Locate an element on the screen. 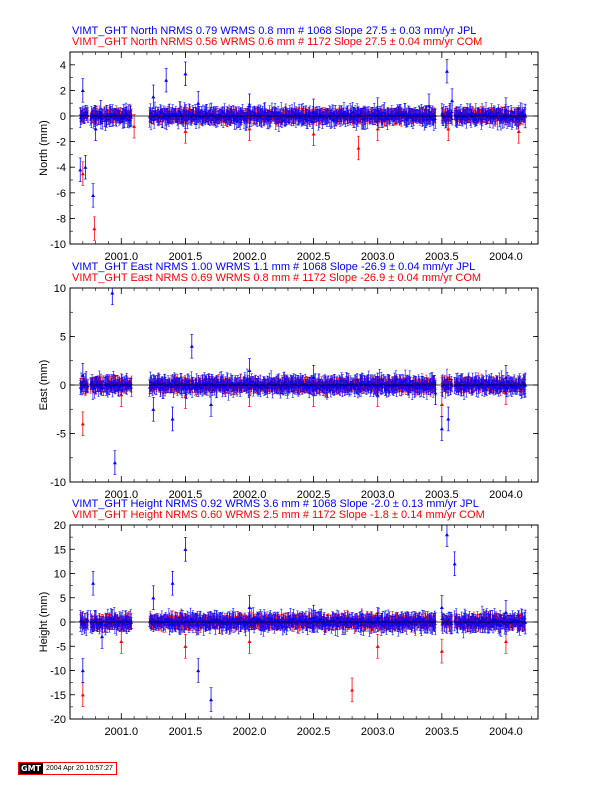 The height and width of the screenshot is (792, 612). y-tick-label: -8 is located at coordinates (61, 219).